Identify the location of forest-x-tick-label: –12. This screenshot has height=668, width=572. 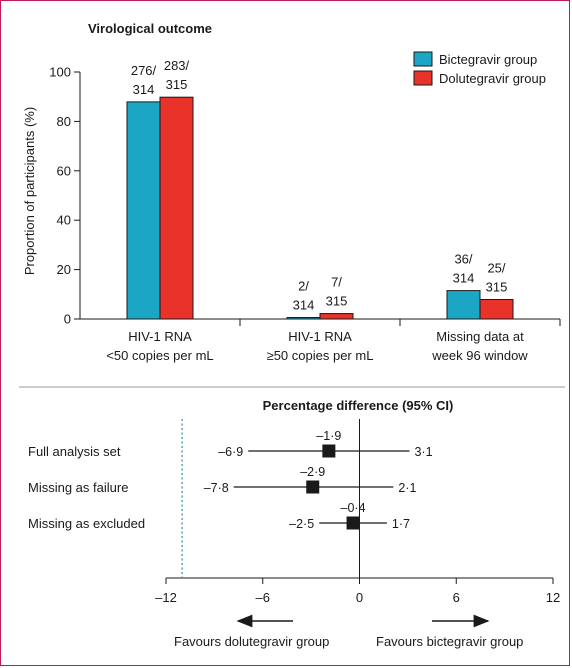
(166, 597).